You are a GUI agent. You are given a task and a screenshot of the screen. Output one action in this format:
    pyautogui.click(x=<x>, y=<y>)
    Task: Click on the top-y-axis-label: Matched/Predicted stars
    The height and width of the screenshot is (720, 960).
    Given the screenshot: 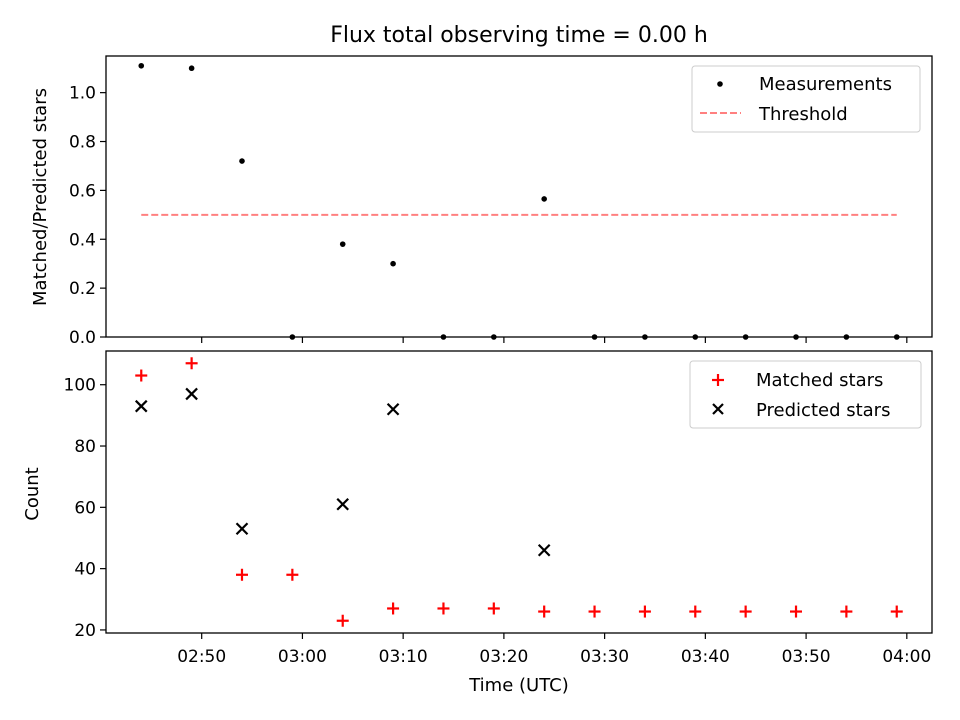 What is the action you would take?
    pyautogui.click(x=40, y=197)
    